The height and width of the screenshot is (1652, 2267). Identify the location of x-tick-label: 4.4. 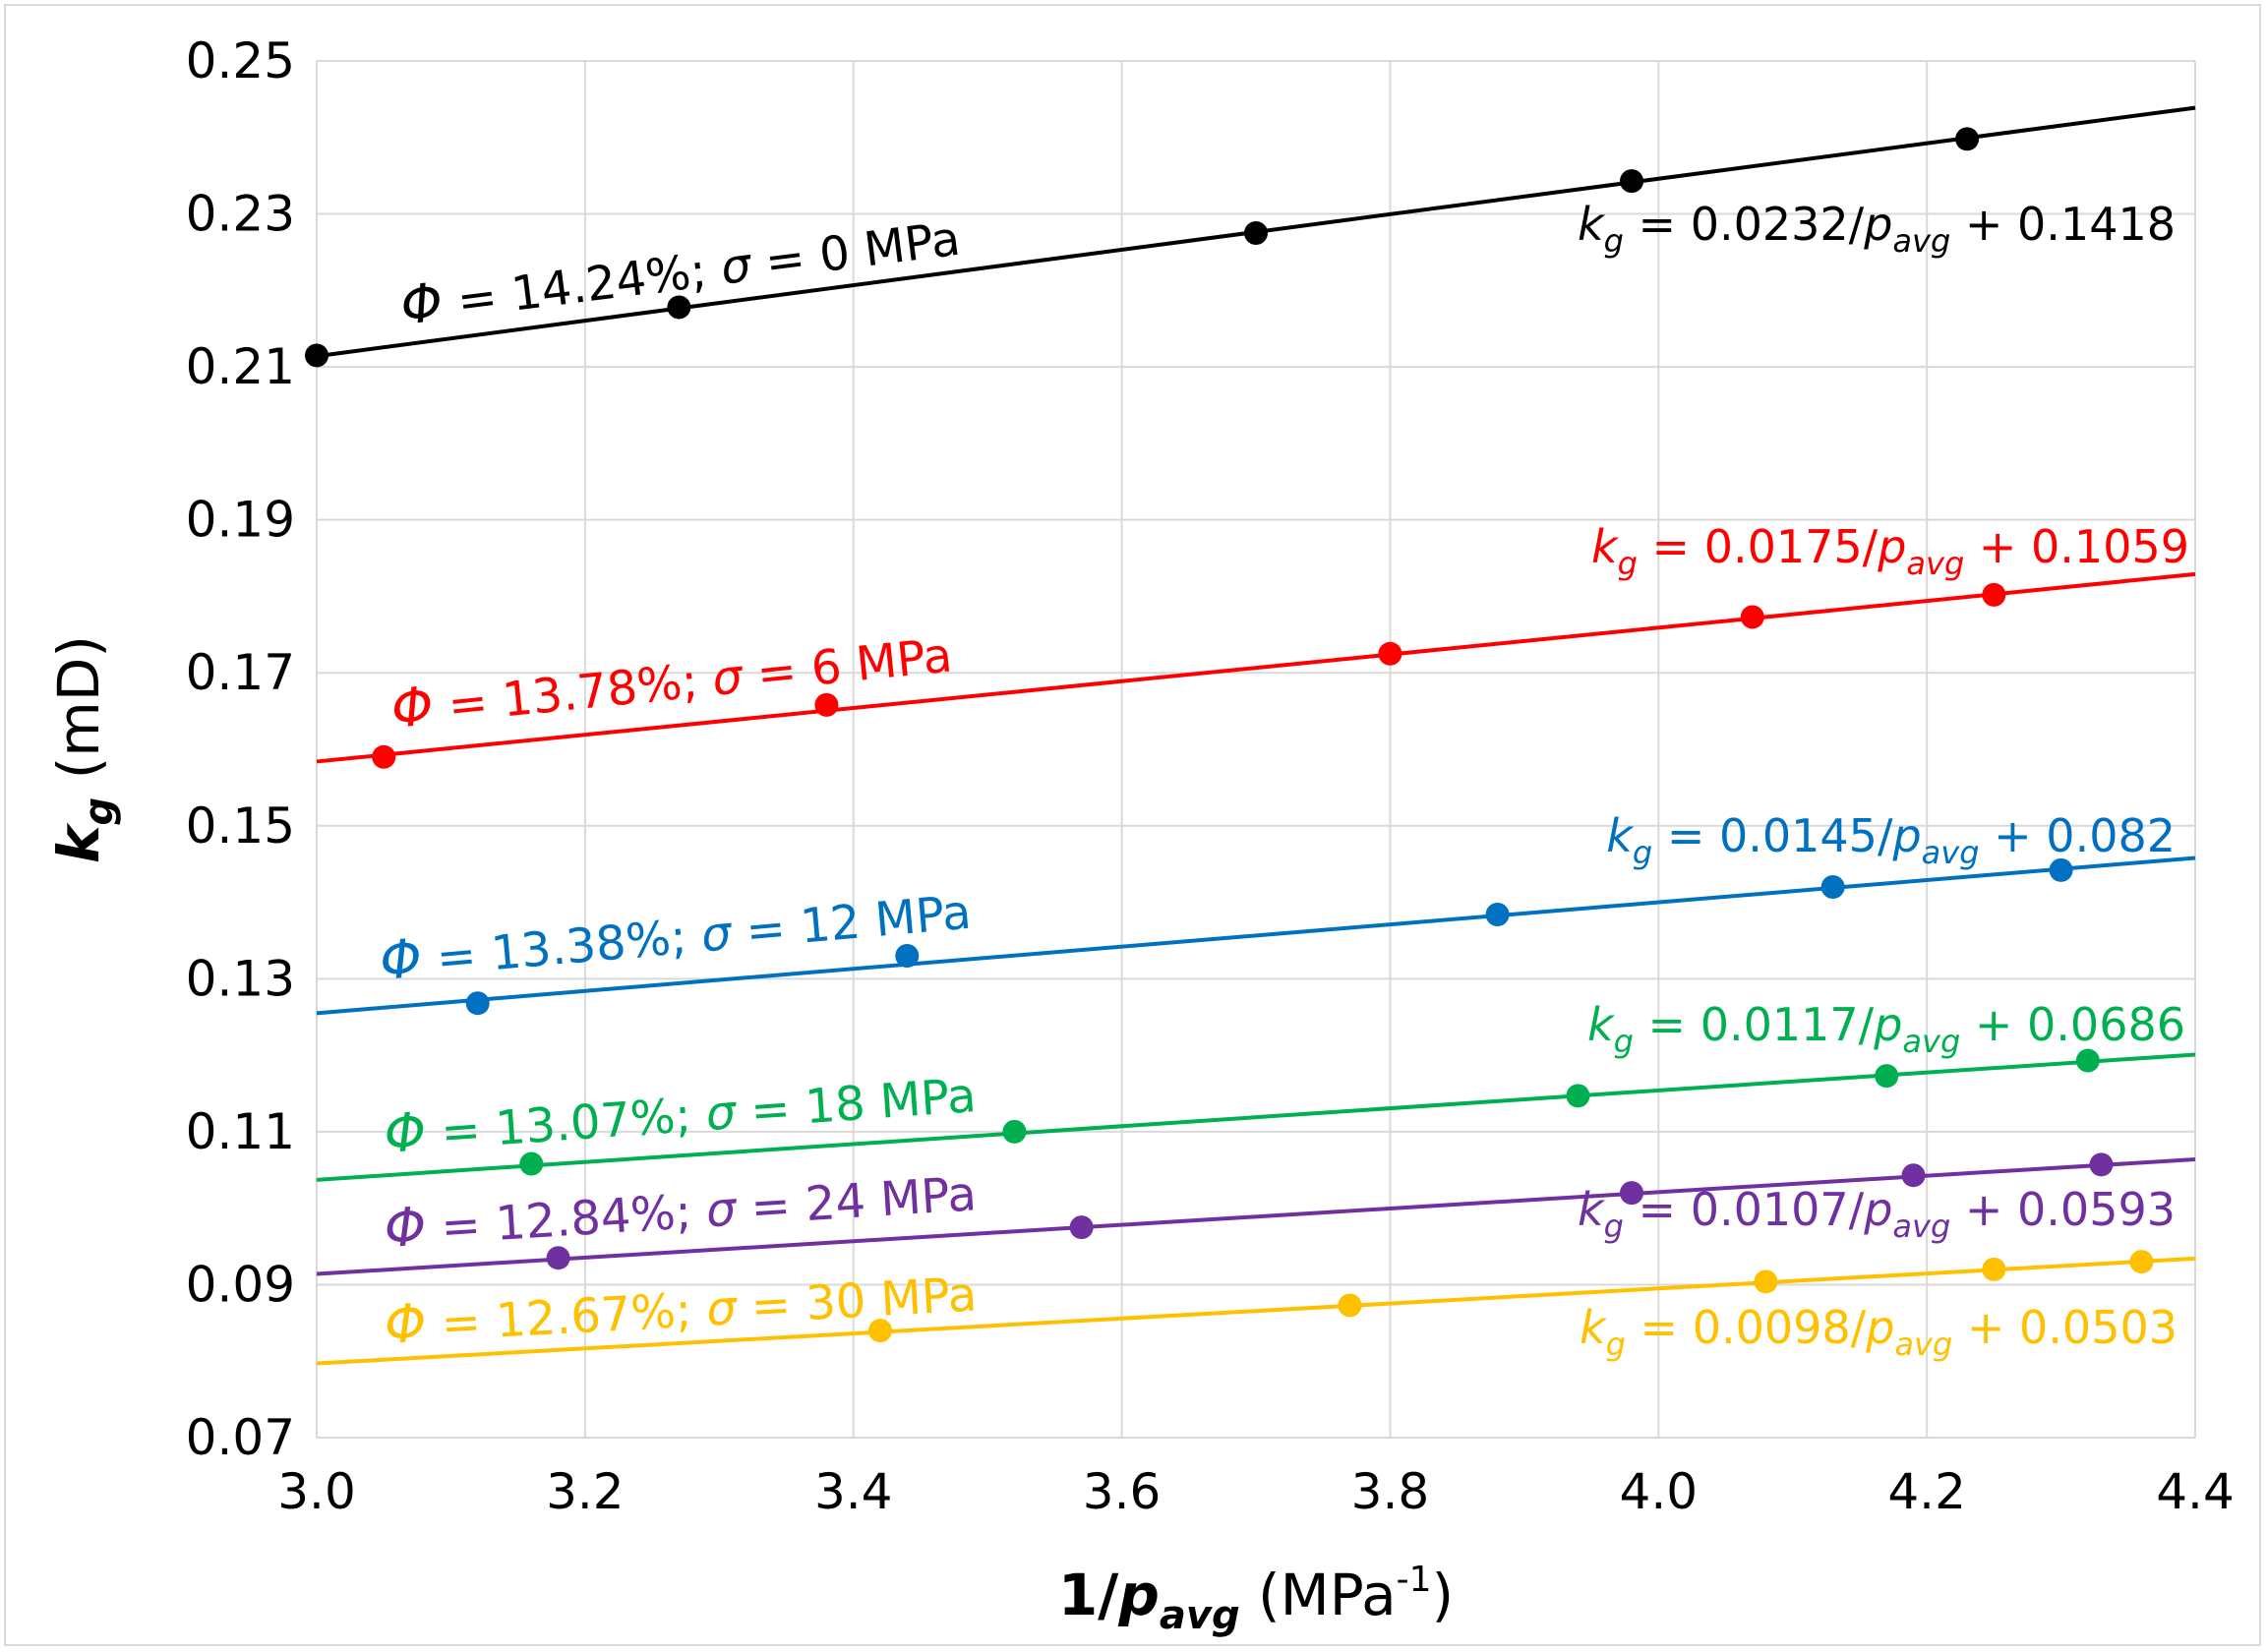
(2195, 1491).